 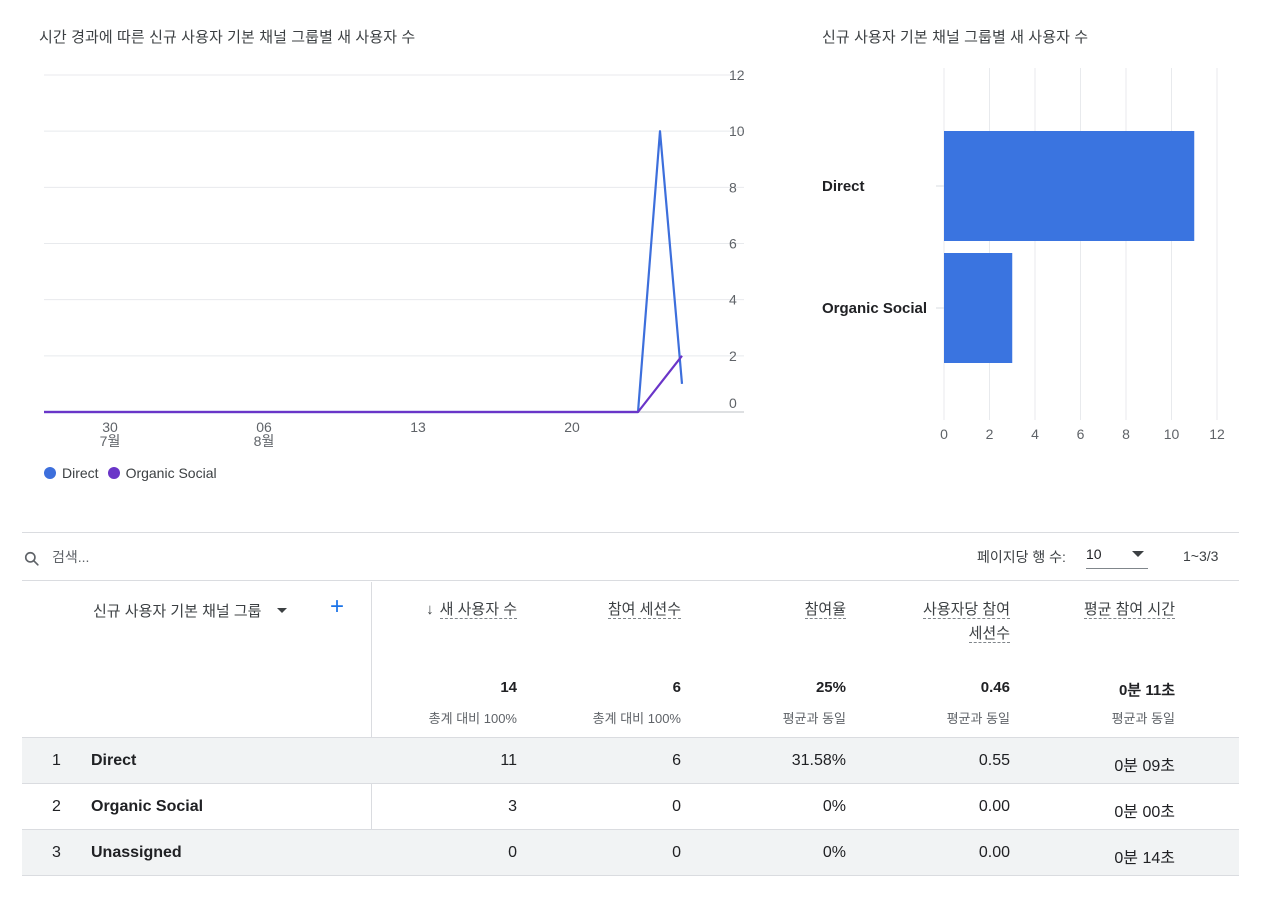 I want to click on bar-chart: 0 2 4 6 8 10 12 Direct Organic Social, so click(x=1023, y=255).